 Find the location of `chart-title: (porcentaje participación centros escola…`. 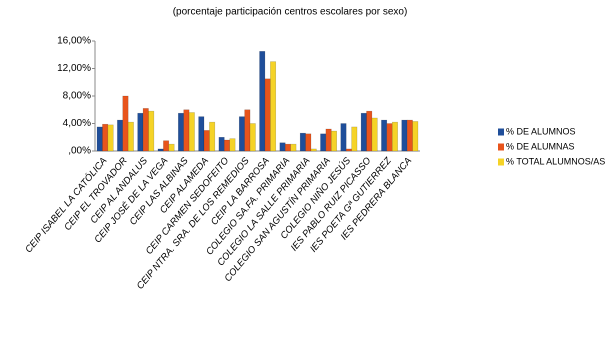

chart-title: (porcentaje participación centros escola… is located at coordinates (290, 12).